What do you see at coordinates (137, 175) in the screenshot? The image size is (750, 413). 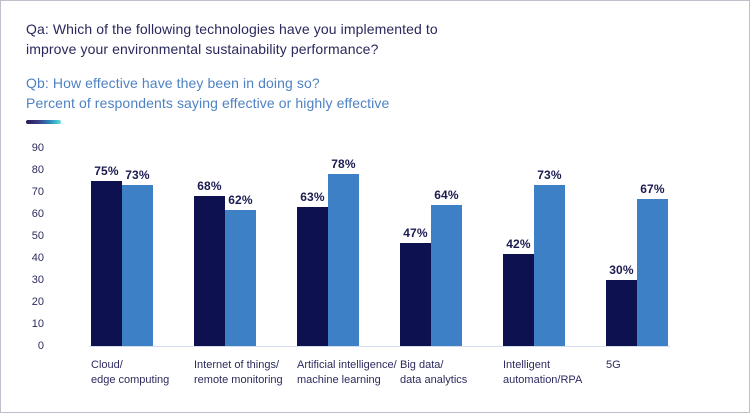 I see `value-label-light-group1: 73%` at bounding box center [137, 175].